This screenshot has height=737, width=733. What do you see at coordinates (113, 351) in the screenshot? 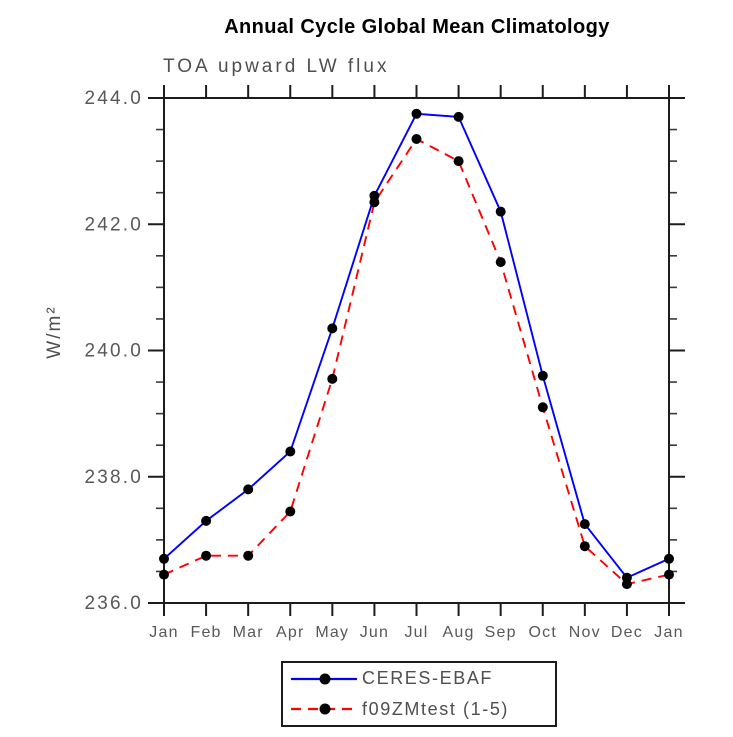
I see `y-tick-label: 240.0` at bounding box center [113, 351].